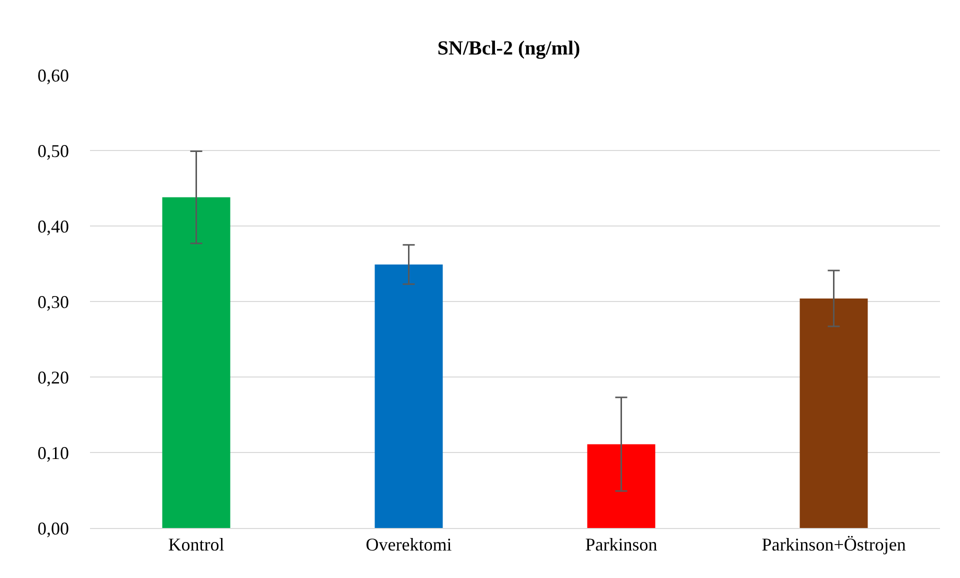 This screenshot has height=578, width=960. Describe the element at coordinates (53, 528) in the screenshot. I see `y-tick-label: 0,00` at that location.